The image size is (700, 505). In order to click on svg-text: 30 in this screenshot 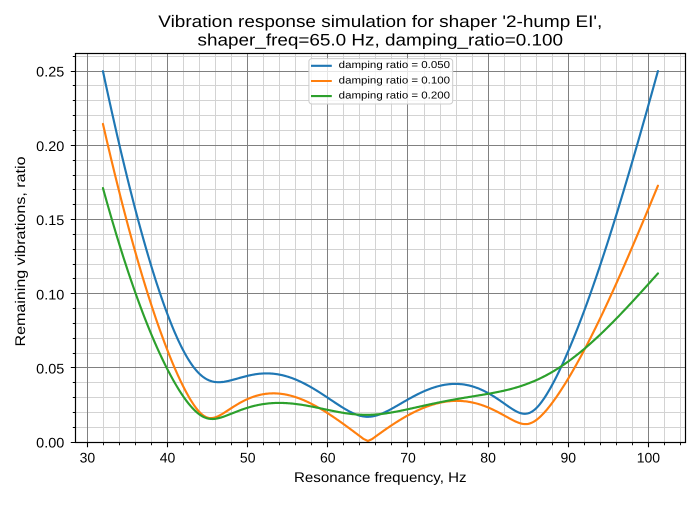, I will do `click(88, 457)`.